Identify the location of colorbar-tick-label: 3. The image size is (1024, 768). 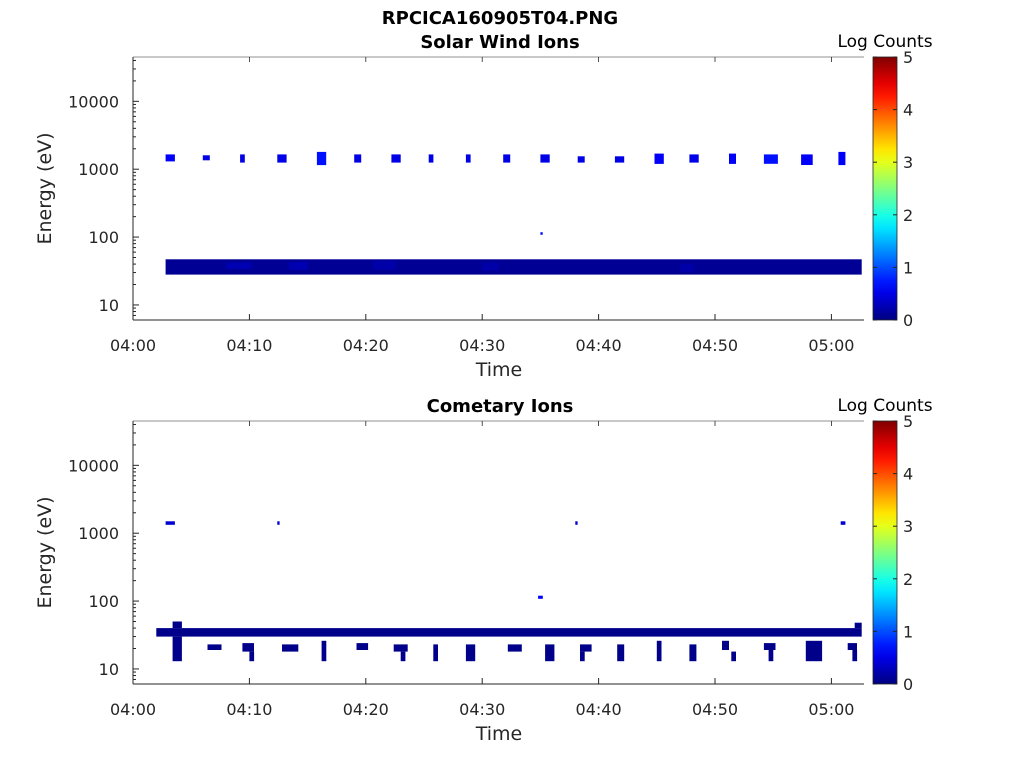
(908, 162).